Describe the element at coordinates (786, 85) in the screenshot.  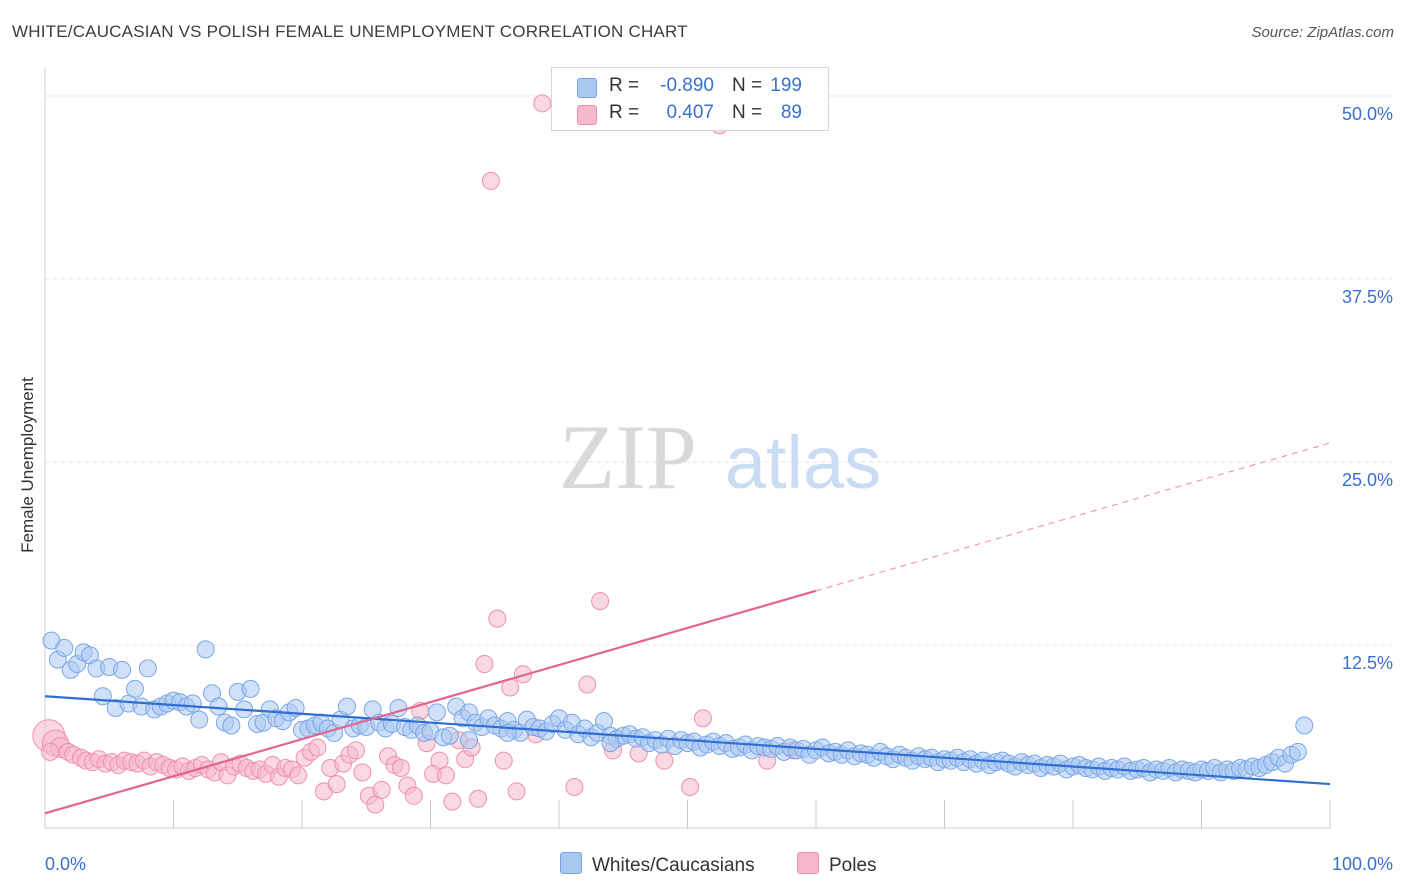
I see `legend-n-value: 199` at that location.